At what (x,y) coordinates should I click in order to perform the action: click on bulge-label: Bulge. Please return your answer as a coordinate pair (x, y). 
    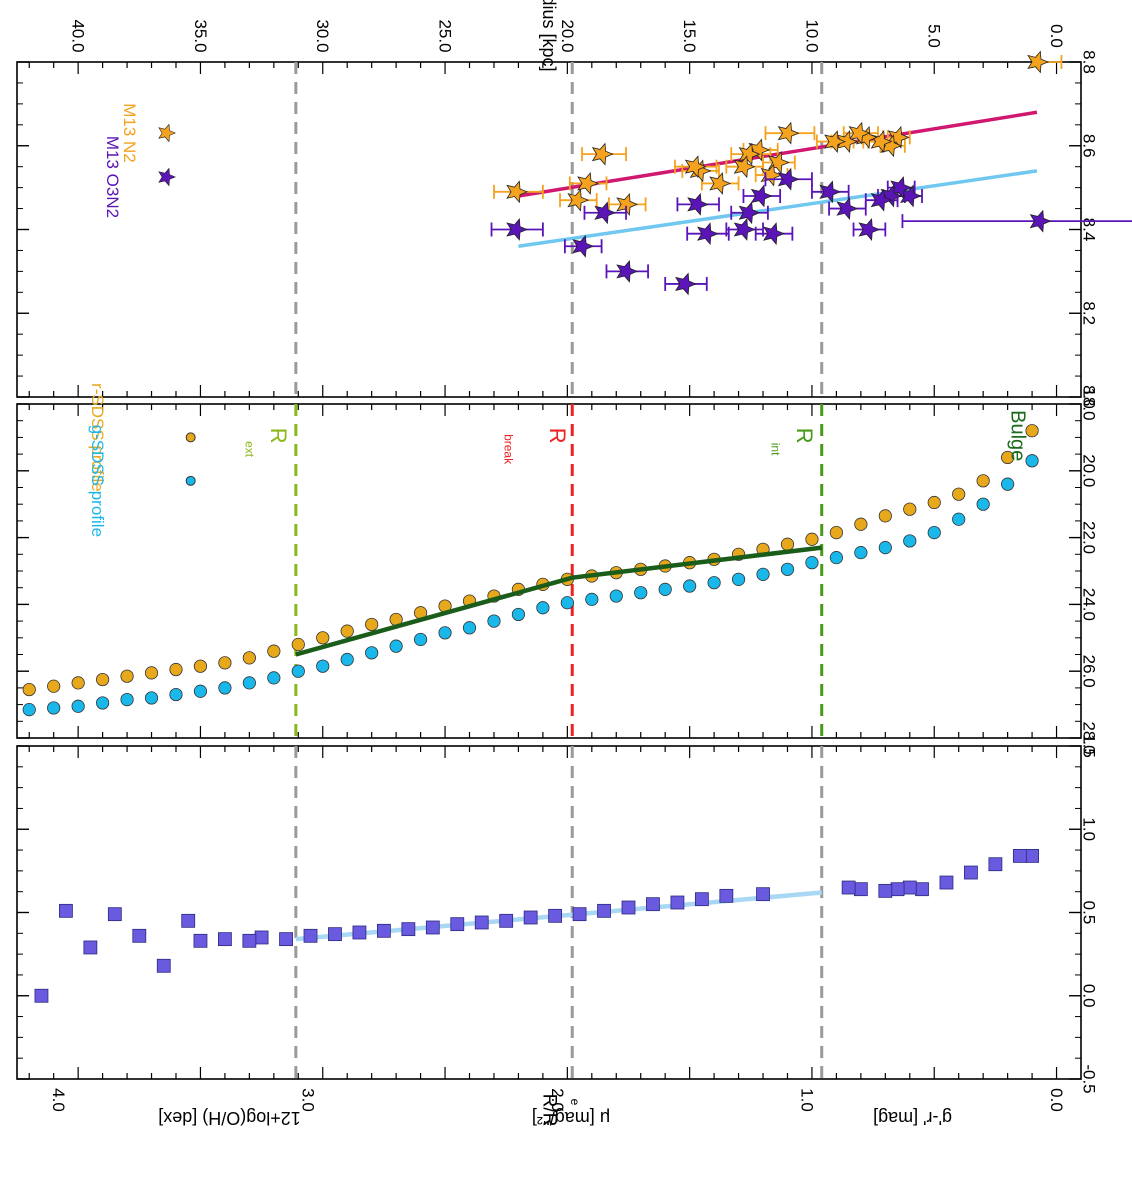
    Looking at the image, I should click on (1017, 435).